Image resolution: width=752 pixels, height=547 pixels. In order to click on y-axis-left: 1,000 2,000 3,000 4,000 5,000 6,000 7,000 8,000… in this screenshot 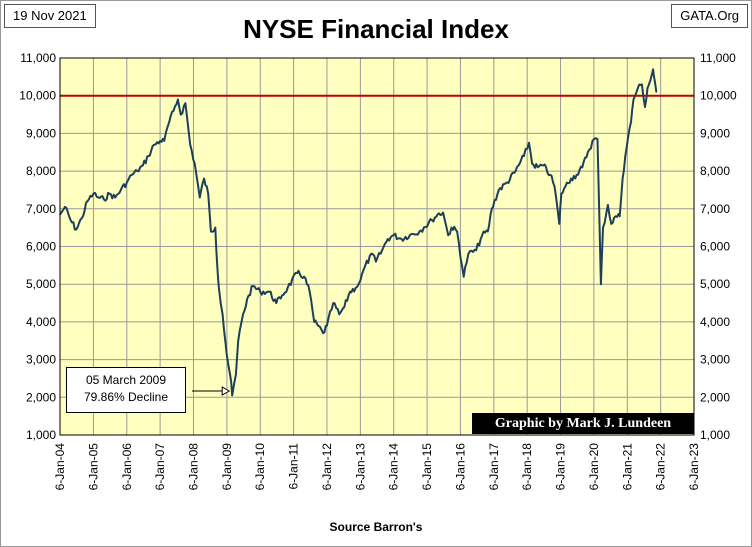, I will do `click(37, 246)`.